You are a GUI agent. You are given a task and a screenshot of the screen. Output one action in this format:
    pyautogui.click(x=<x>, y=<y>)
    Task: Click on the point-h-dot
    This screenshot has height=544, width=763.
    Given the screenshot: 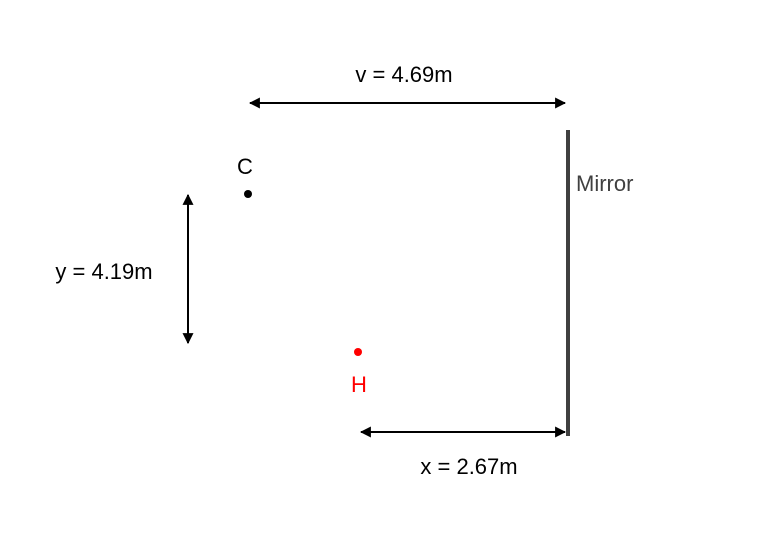 What is the action you would take?
    pyautogui.click(x=358, y=352)
    